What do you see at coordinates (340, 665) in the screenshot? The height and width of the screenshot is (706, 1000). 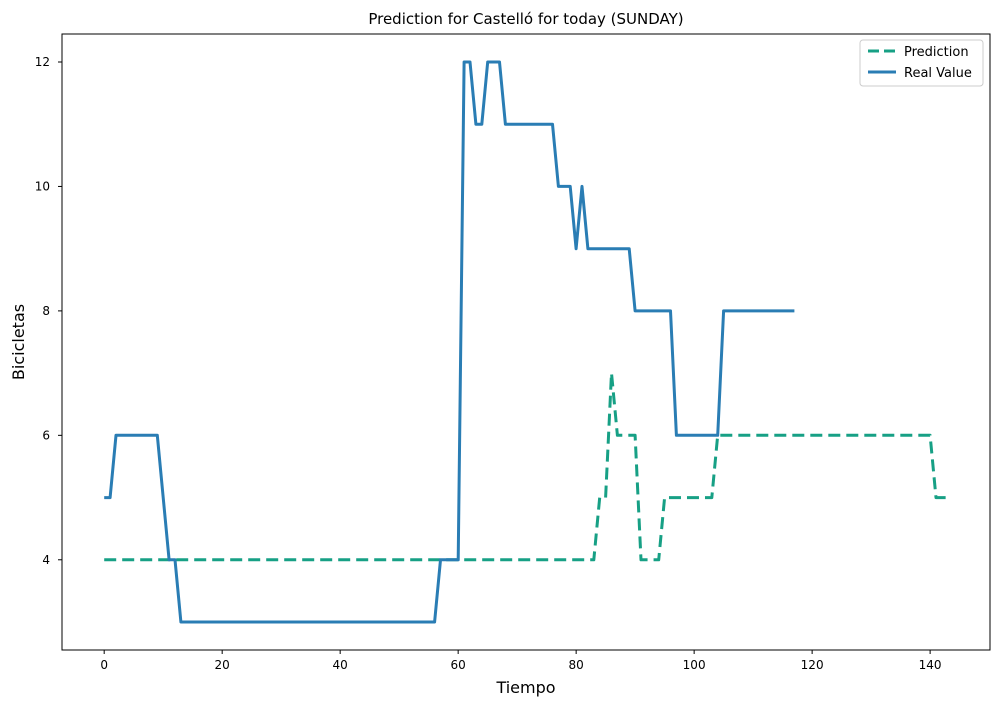 I see `x-tick-label: 40` at bounding box center [340, 665].